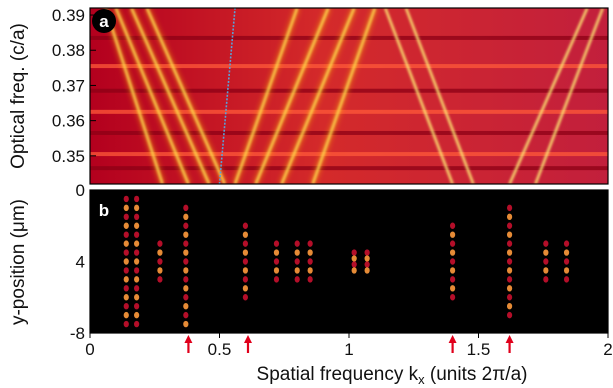 The width and height of the screenshot is (613, 388). I want to click on y-tick-label: 0.36, so click(68, 121).